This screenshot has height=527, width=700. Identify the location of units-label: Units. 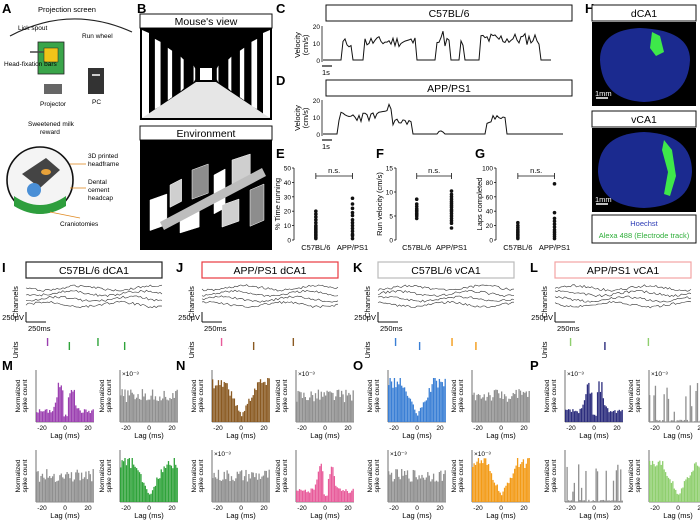
(15, 349).